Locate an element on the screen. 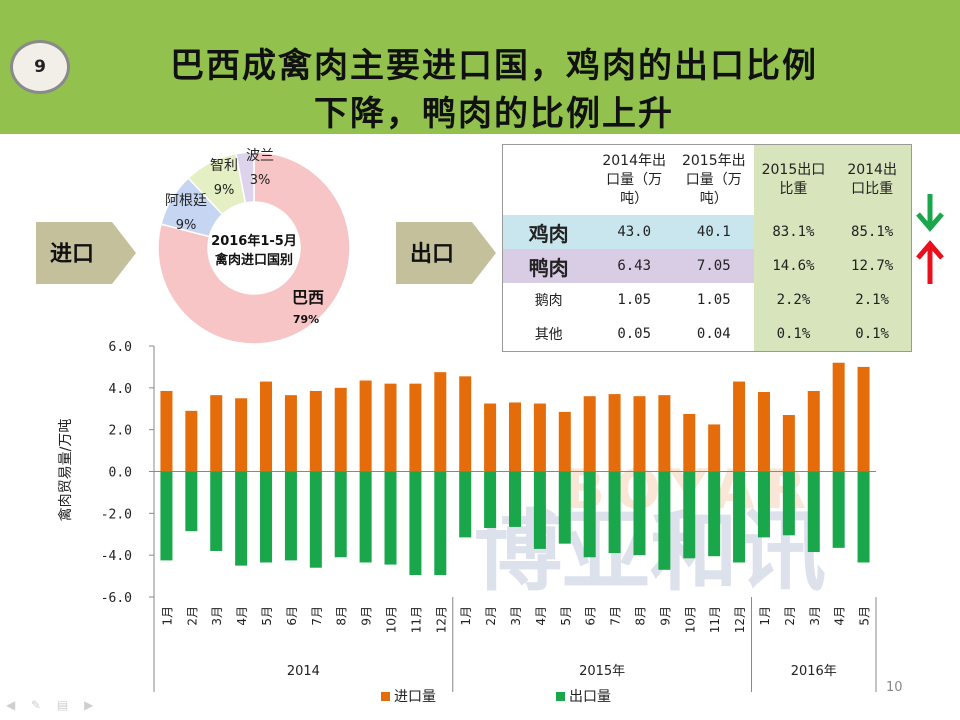  header-2015-export: 2015年出 口量（万 吨） is located at coordinates (714, 180).